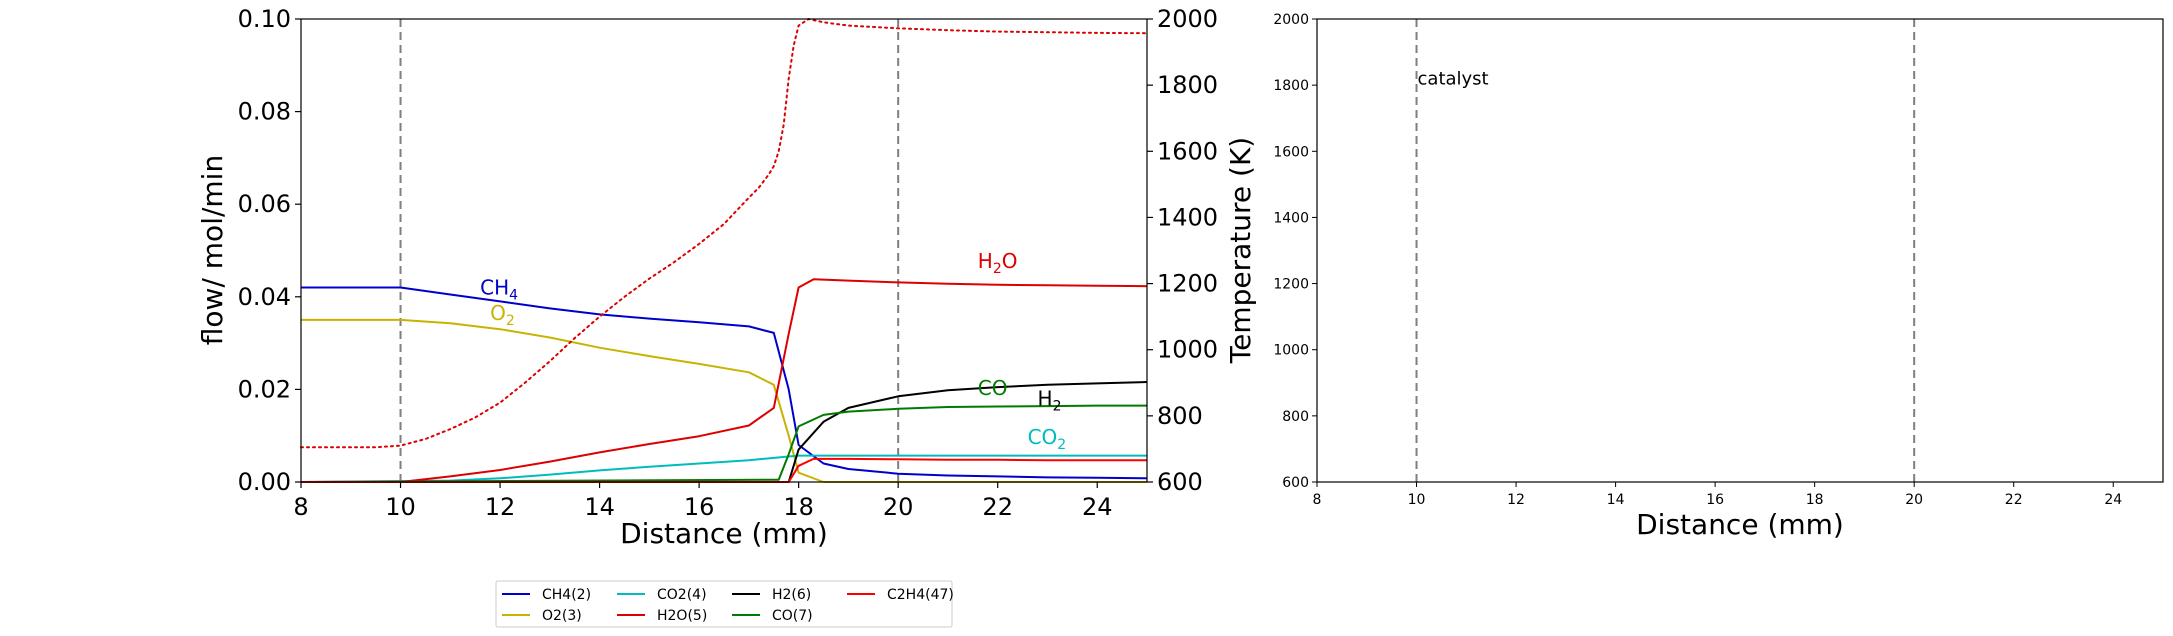 The width and height of the screenshot is (2173, 636). What do you see at coordinates (1180, 482) in the screenshot?
I see `y-right-tick-label-0: 600` at bounding box center [1180, 482].